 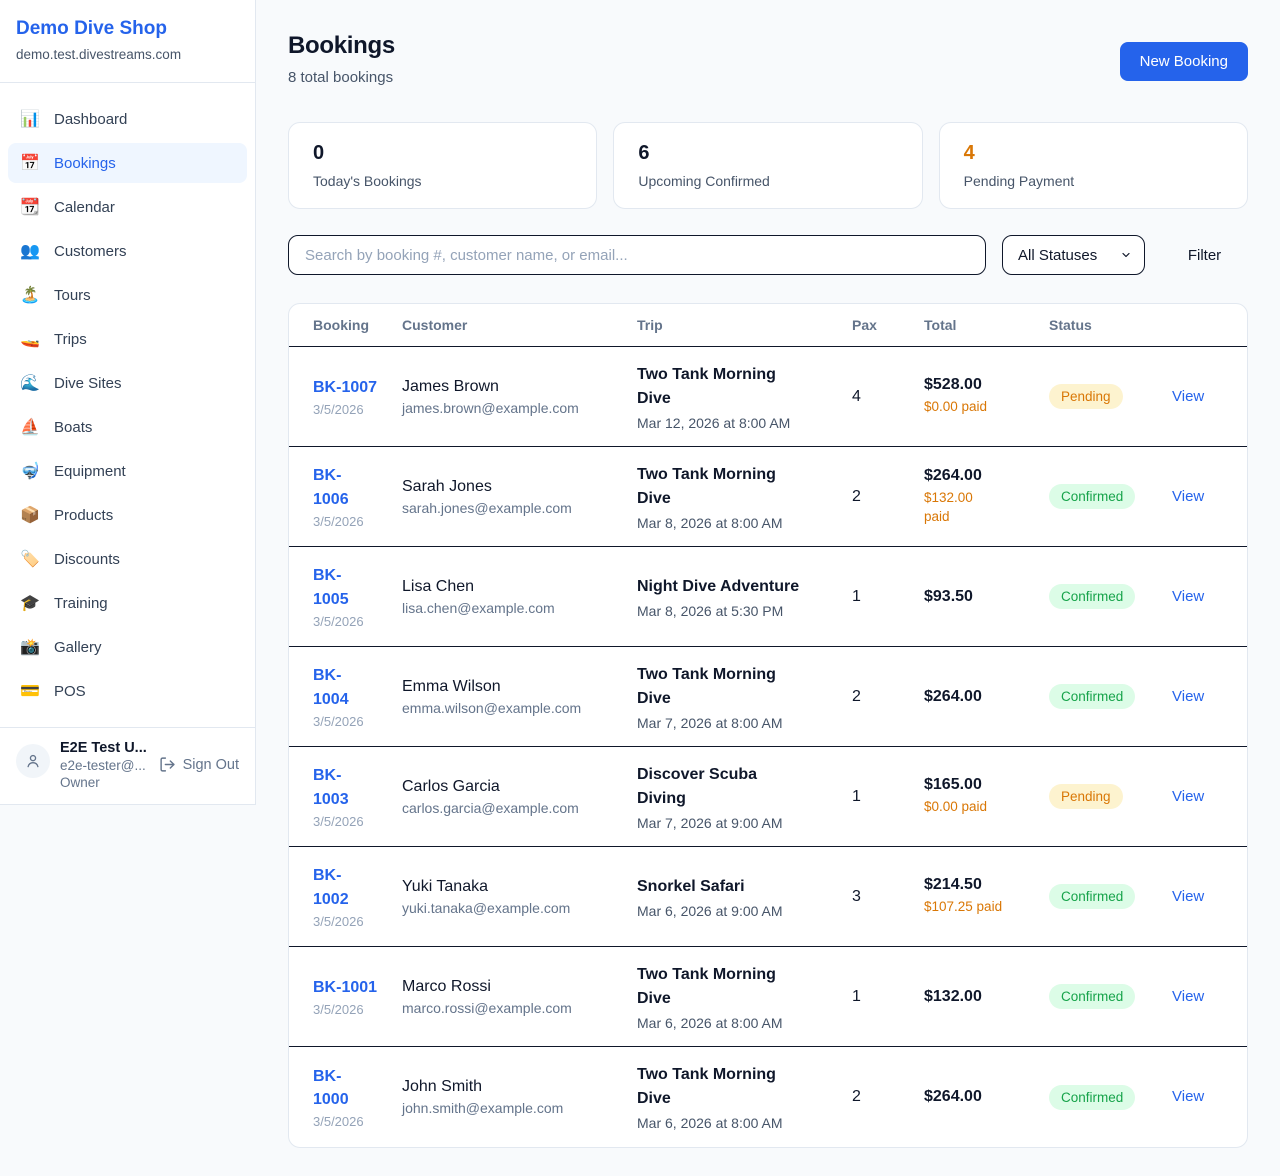 I want to click on pax-count: 2, so click(x=856, y=1096).